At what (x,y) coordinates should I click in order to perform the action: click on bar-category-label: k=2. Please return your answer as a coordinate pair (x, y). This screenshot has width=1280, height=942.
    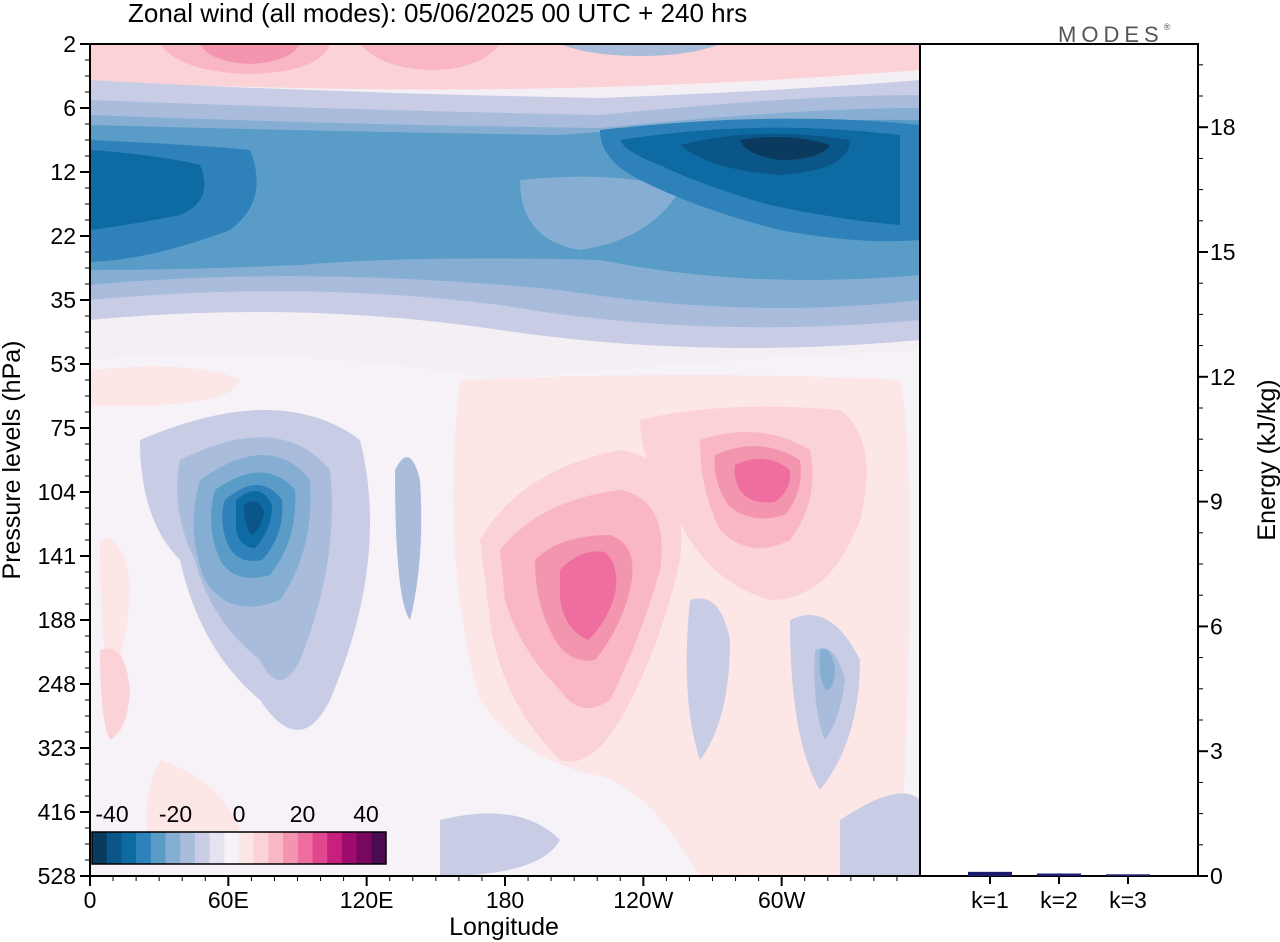
    Looking at the image, I should click on (1059, 900).